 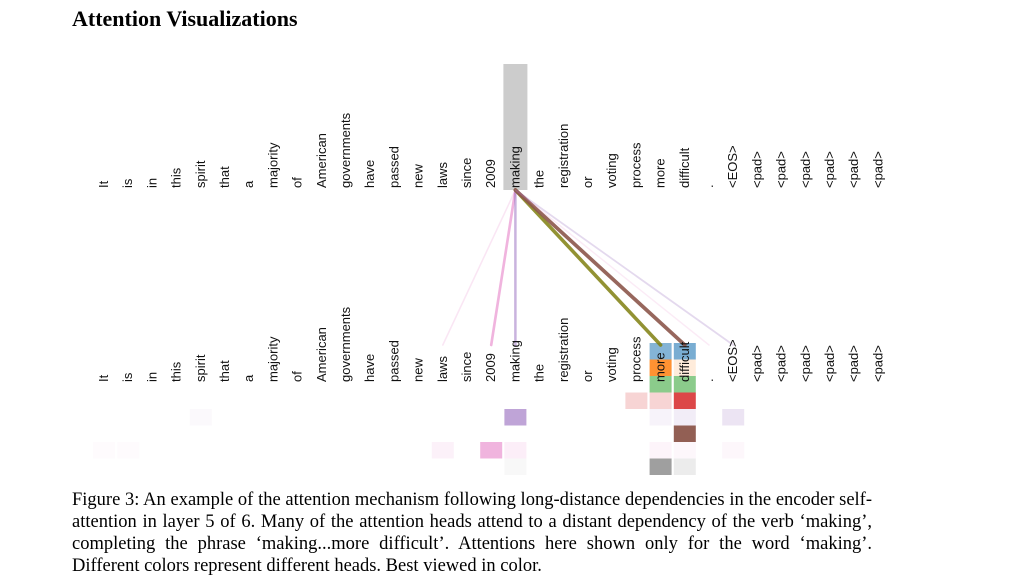 I want to click on source-token: governments, so click(x=345, y=150).